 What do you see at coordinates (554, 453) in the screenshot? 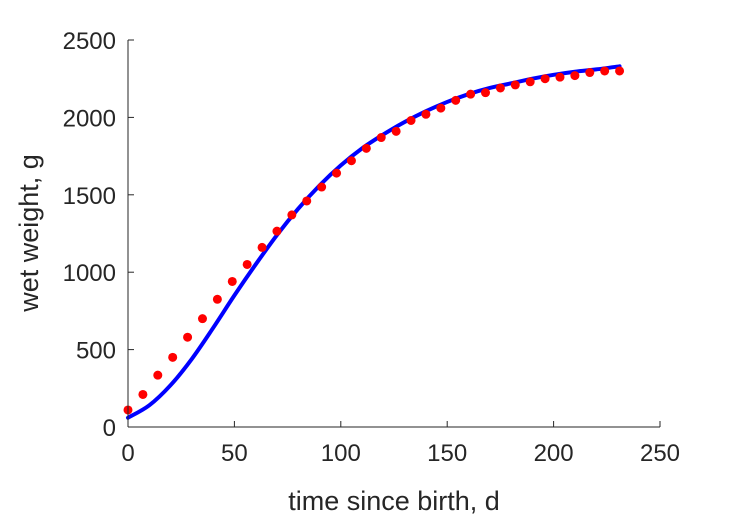
I see `x-tick-label: 200` at bounding box center [554, 453].